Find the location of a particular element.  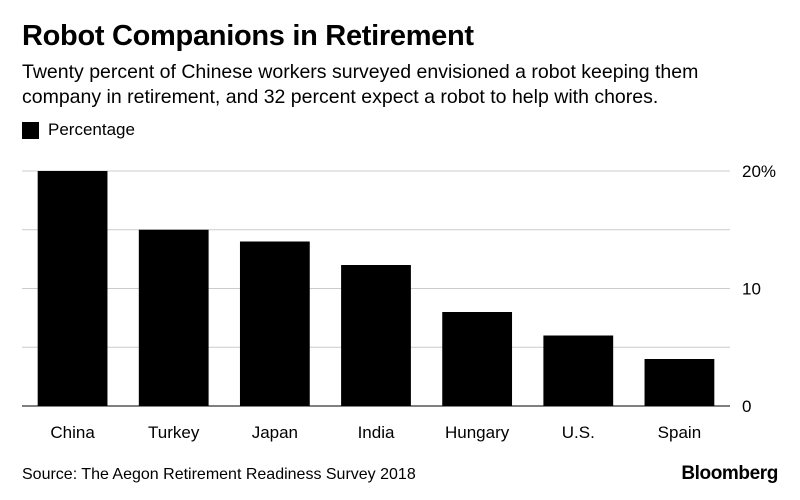

x-tick-label: Hungary is located at coordinates (477, 432).